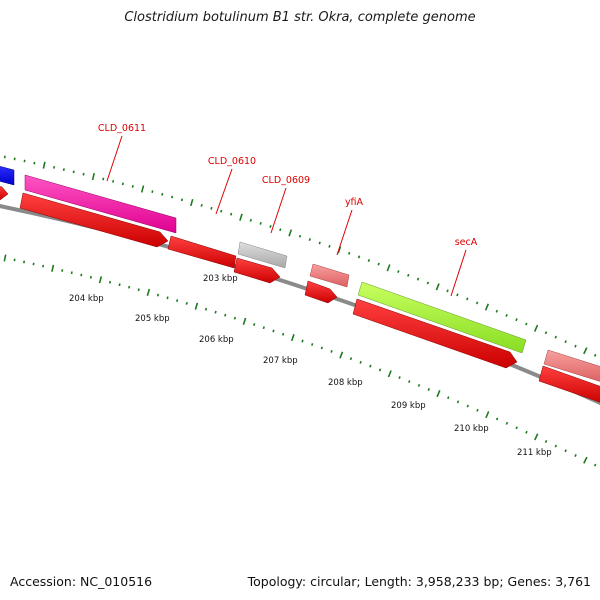  Describe the element at coordinates (7, 175) in the screenshot. I see `gene-blue-feature` at that location.